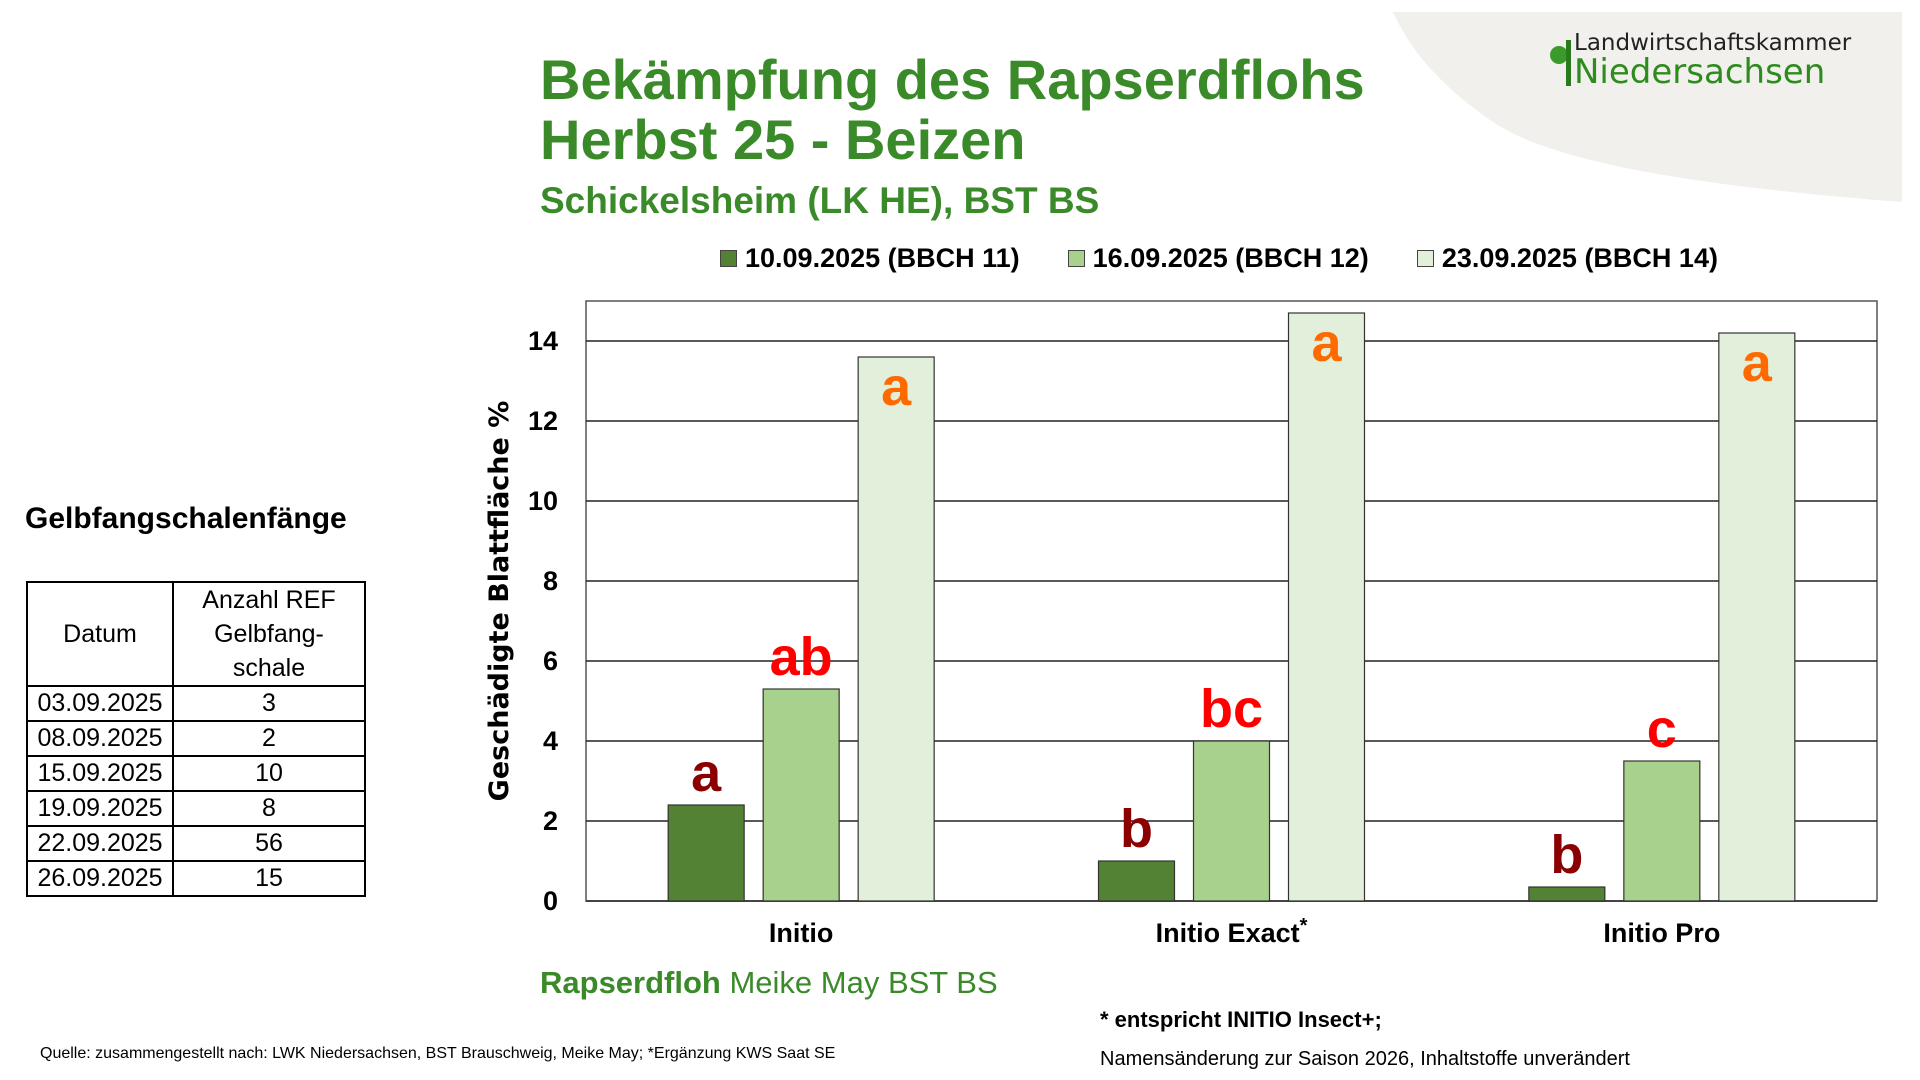 Image resolution: width=1920 pixels, height=1080 pixels. I want to click on table-header-row: Datum Anzahl REF Gelbfang-schale, so click(196, 634).